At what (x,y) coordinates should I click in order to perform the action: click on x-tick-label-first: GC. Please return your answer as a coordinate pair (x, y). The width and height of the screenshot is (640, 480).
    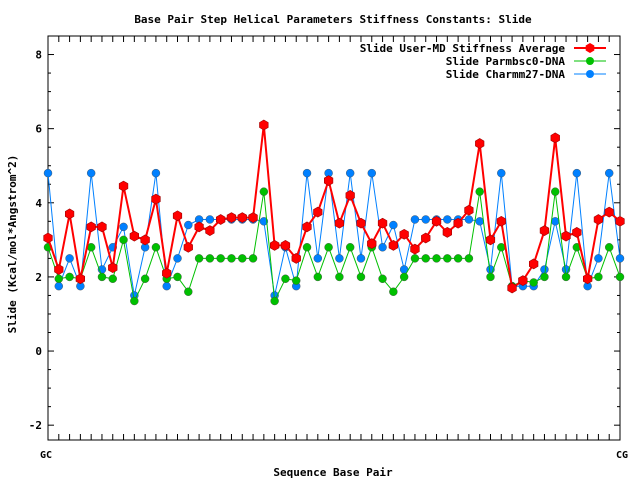
    Looking at the image, I should click on (46, 455).